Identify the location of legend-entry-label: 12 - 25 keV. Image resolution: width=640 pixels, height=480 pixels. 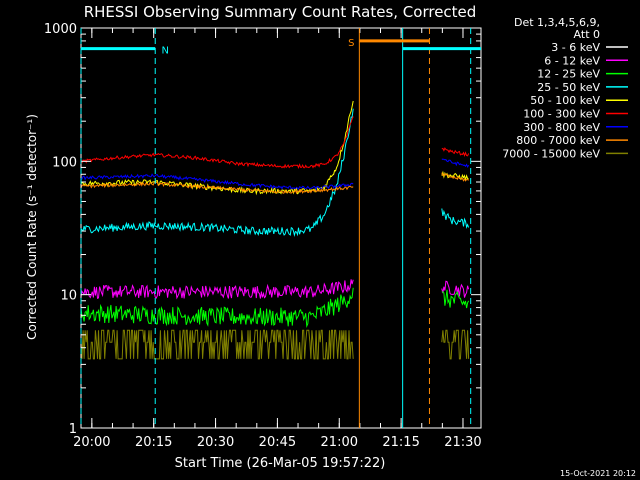
(568, 74).